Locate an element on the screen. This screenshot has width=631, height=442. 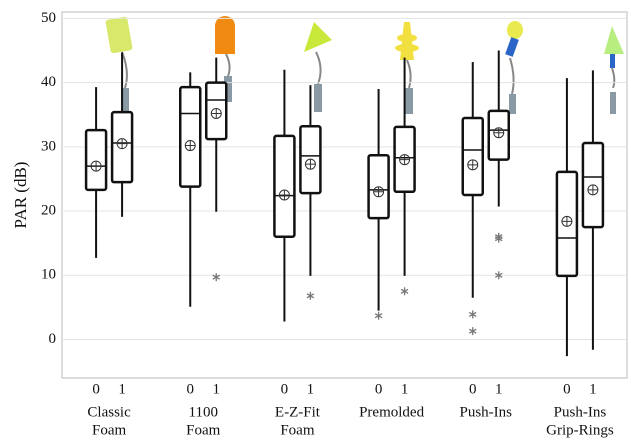
group-label: Classic is located at coordinates (109, 412).